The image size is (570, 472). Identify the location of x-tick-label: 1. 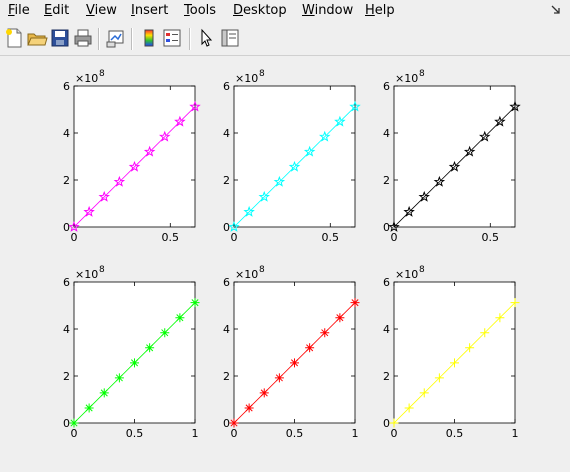
(515, 433).